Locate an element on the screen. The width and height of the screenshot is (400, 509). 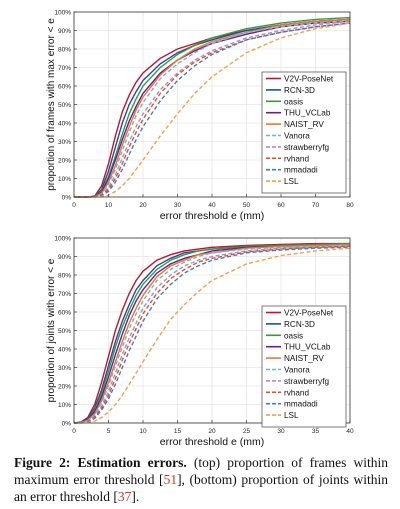
caption-text-3: ]. is located at coordinates (135, 496).